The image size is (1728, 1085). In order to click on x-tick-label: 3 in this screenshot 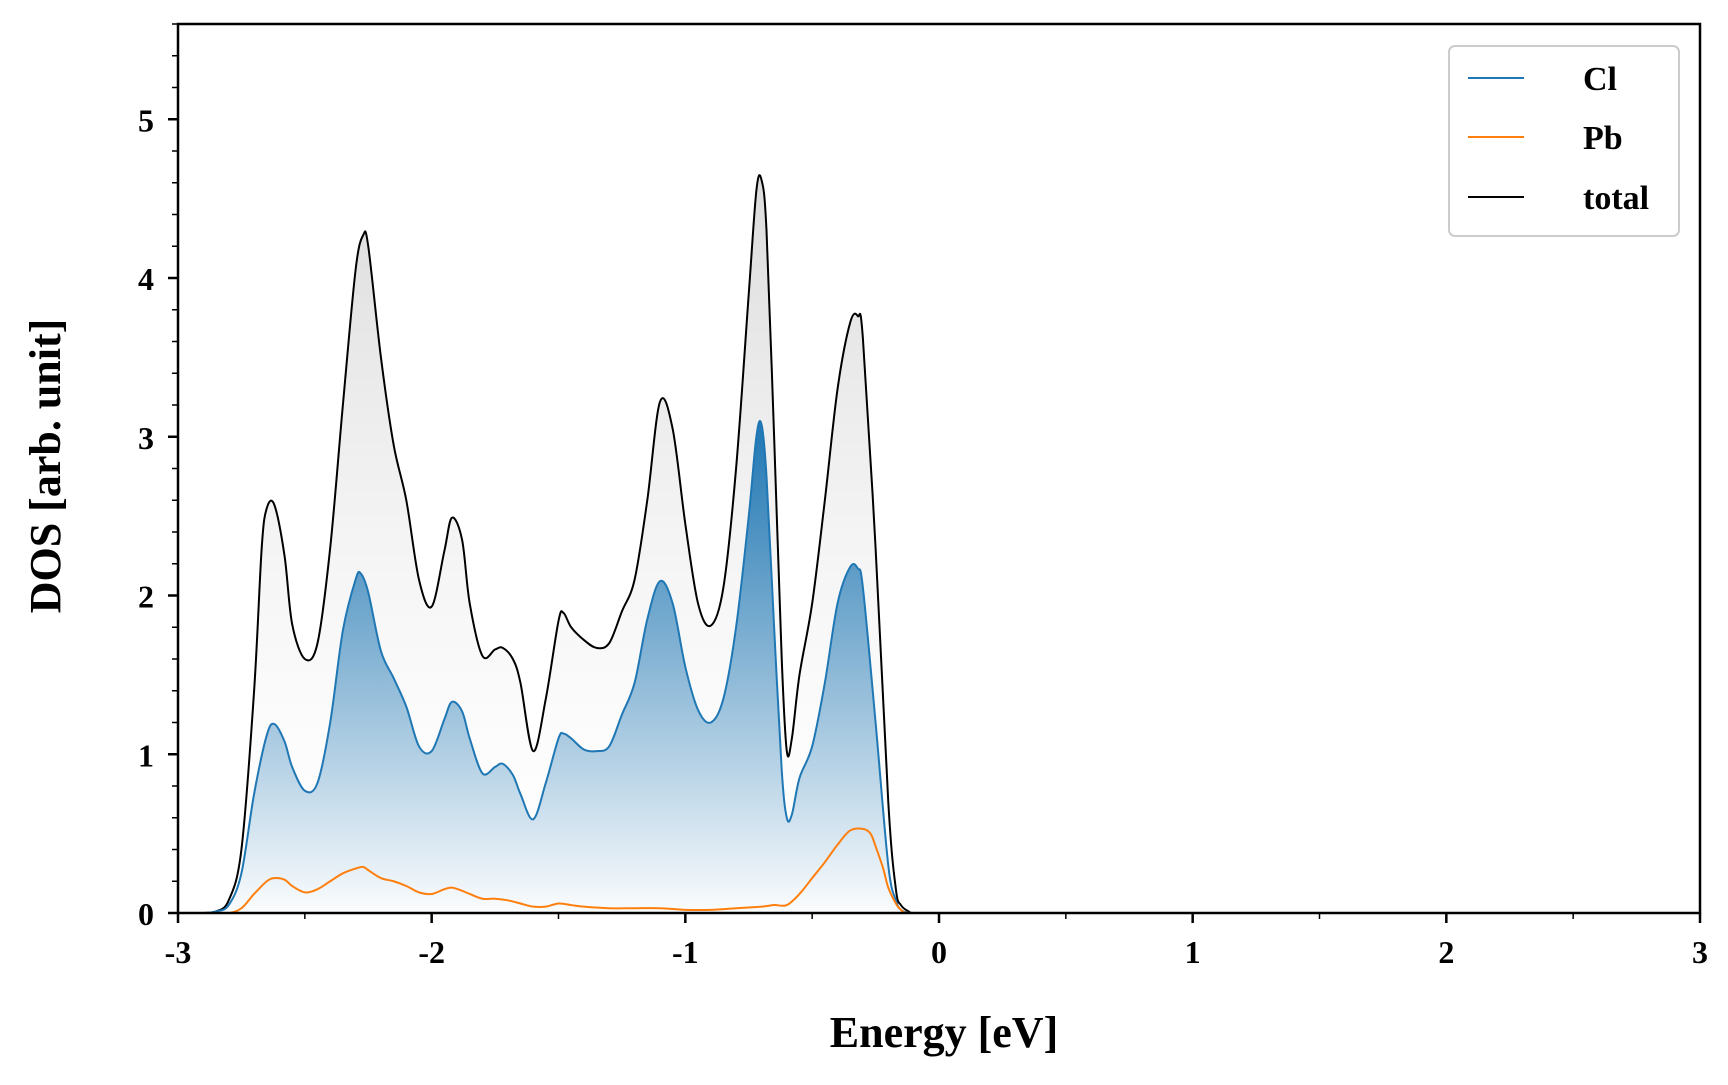, I will do `click(1700, 952)`.